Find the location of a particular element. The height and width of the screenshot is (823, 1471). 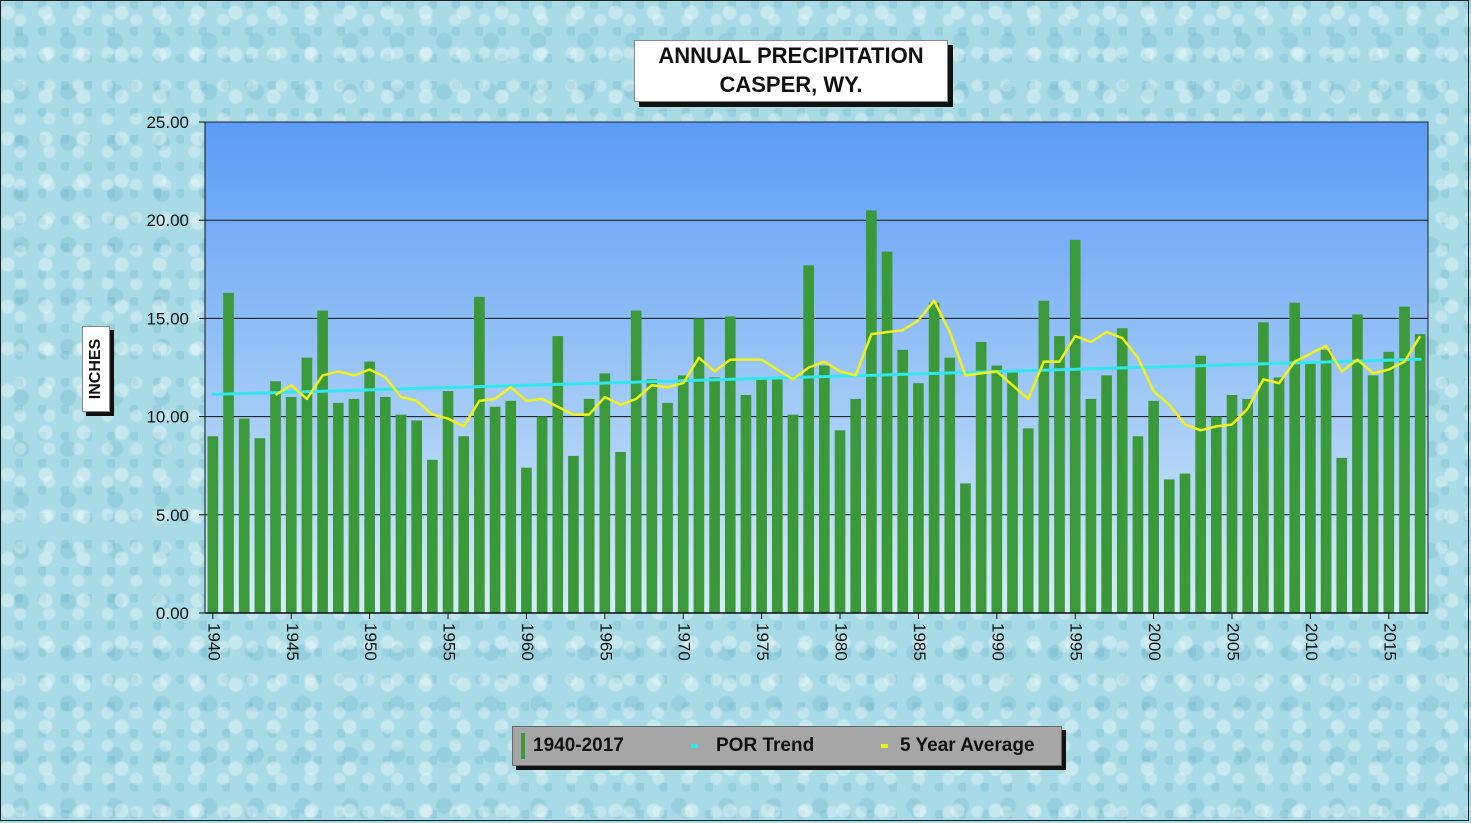

legend-swatch-bars is located at coordinates (523, 746).